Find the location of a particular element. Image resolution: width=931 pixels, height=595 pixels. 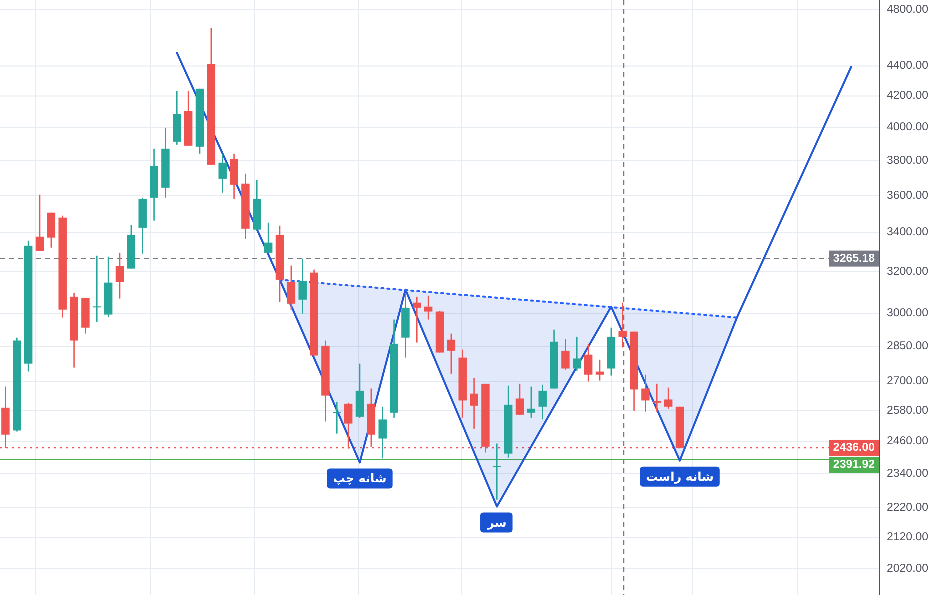

data-label: شانه راست is located at coordinates (680, 477).